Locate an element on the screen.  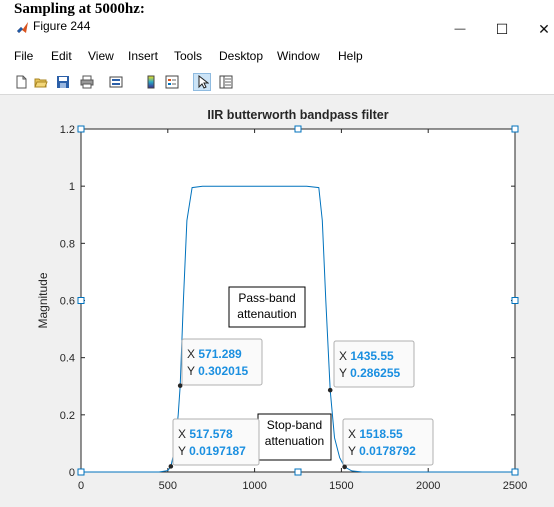
colorbar-icon is located at coordinates (151, 82).